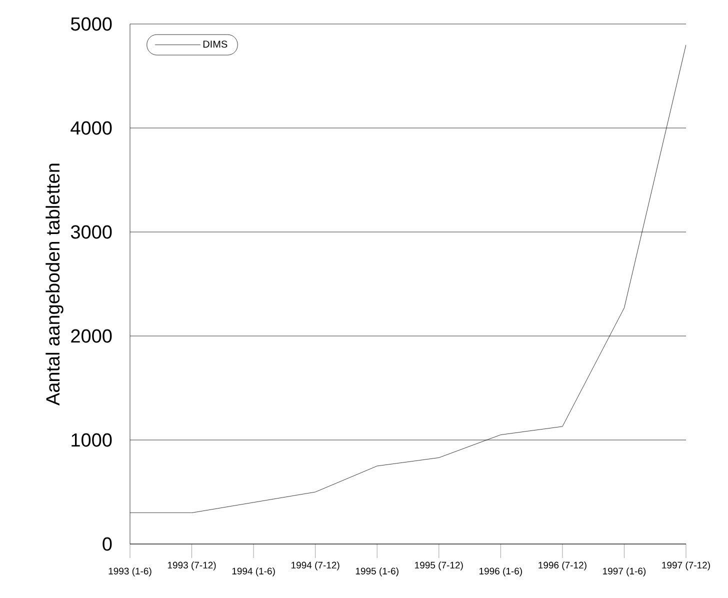 The width and height of the screenshot is (728, 598). Describe the element at coordinates (92, 440) in the screenshot. I see `y-tick-label: 1000` at that location.